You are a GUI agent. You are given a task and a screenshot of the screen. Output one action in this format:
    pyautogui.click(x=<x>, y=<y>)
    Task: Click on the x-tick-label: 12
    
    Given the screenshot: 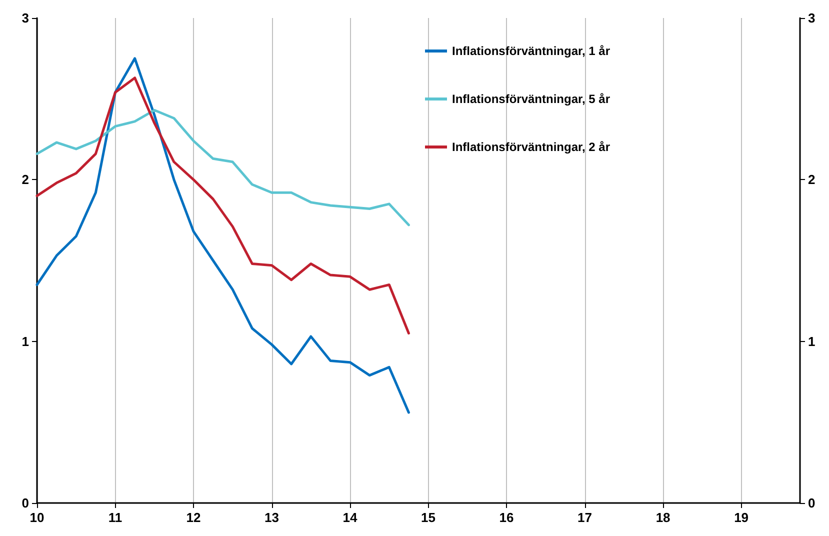 What is the action you would take?
    pyautogui.click(x=193, y=517)
    